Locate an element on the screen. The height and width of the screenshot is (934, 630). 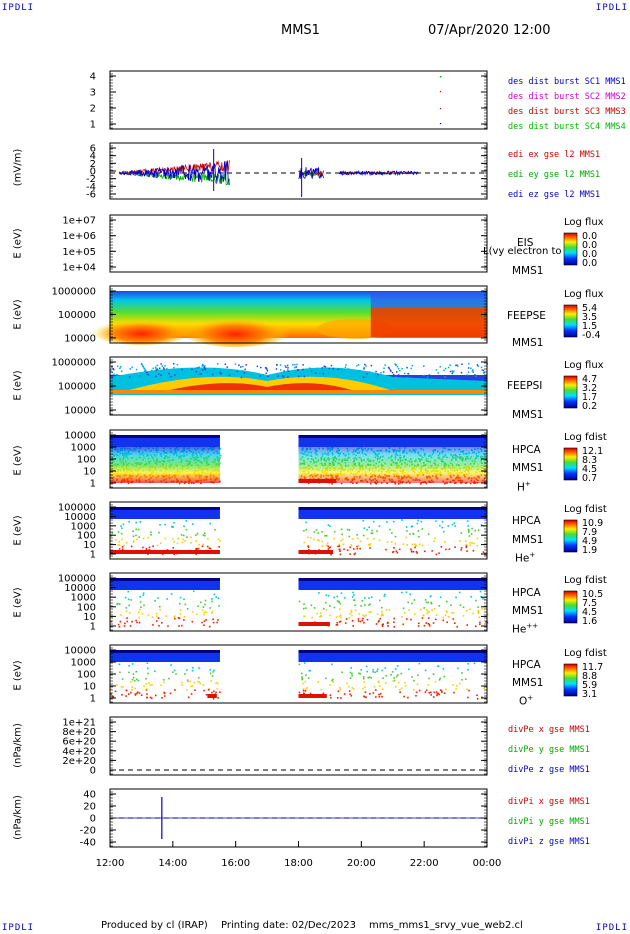
divpi-tick-label: -20 is located at coordinates (88, 831).